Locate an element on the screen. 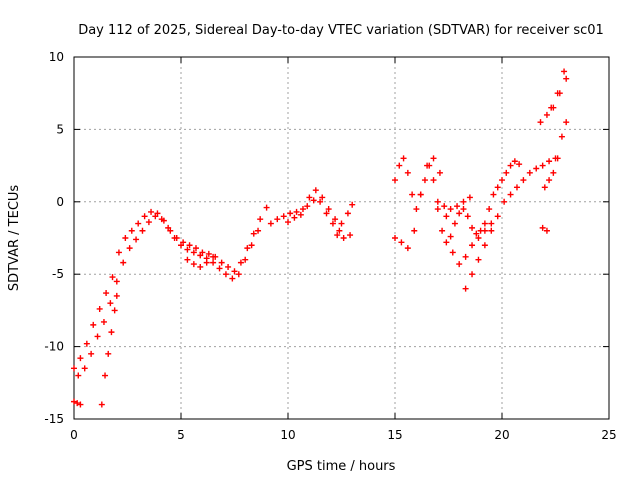 Image resolution: width=640 pixels, height=480 pixels. series-arc7 is located at coordinates (314, 215).